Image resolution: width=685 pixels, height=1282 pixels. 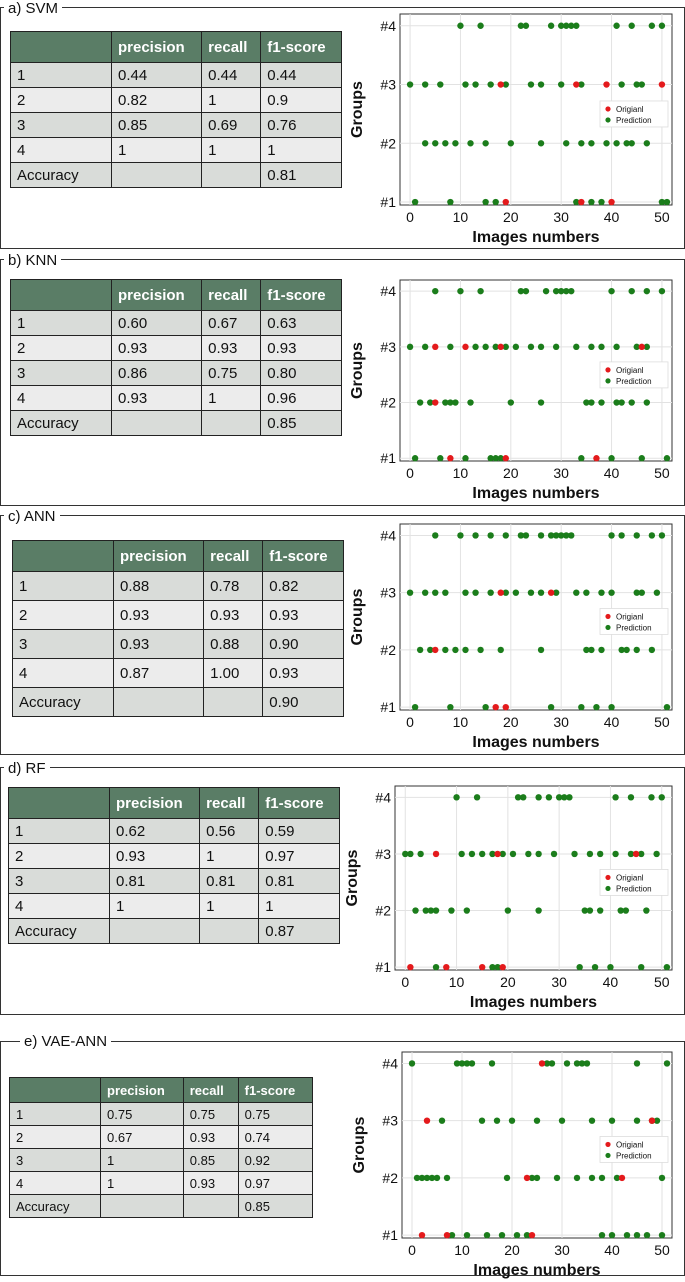 What do you see at coordinates (388, 143) in the screenshot?
I see `y-tick-label: #2` at bounding box center [388, 143].